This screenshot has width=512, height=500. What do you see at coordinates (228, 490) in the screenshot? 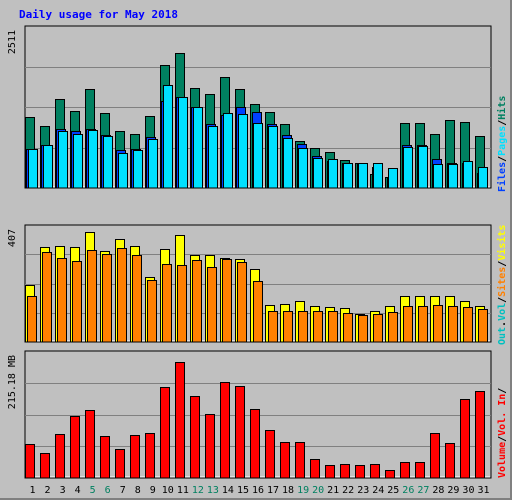
I see `x-tick-label: 14` at bounding box center [228, 490].